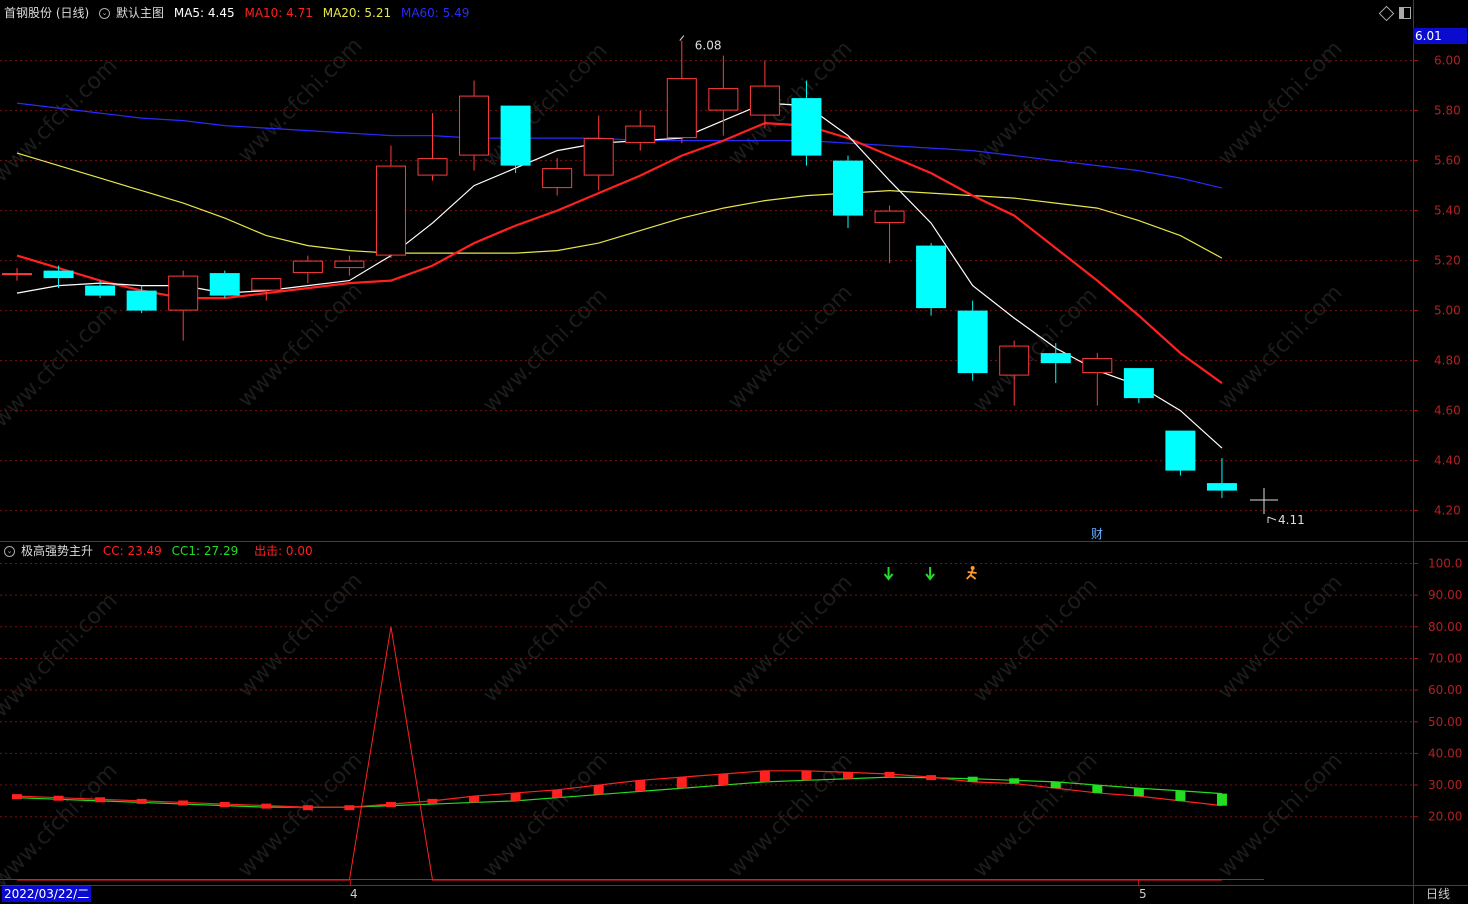  What do you see at coordinates (1447, 311) in the screenshot?
I see `main-y-tick-label: 5.00` at bounding box center [1447, 311].